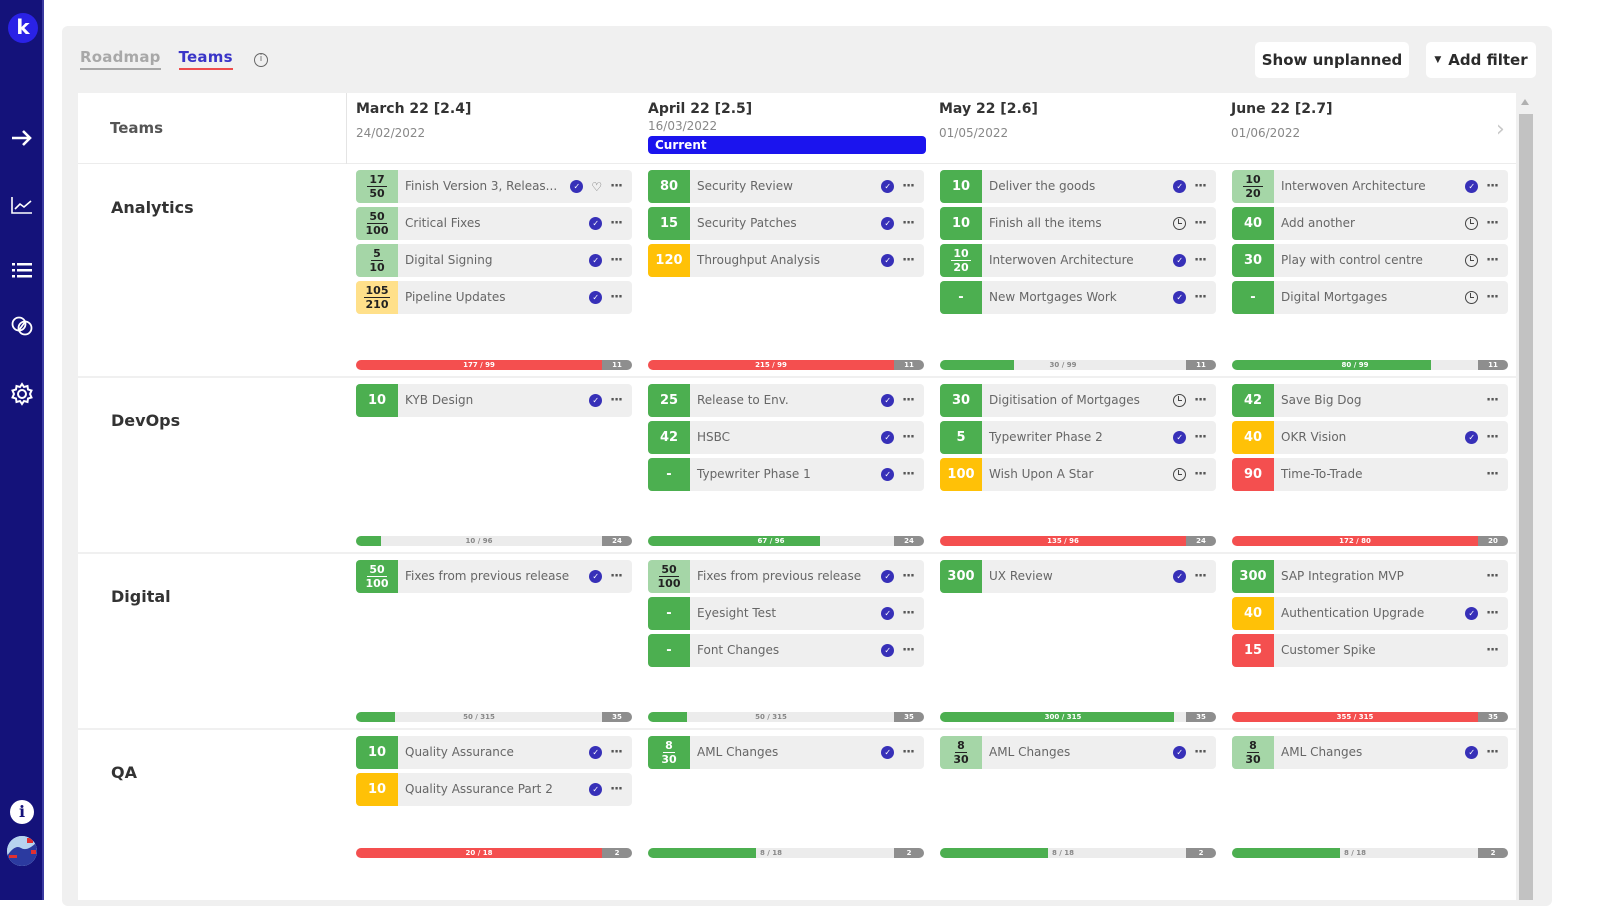 The height and width of the screenshot is (906, 1600). What do you see at coordinates (494, 260) in the screenshot?
I see `work-item-card: 5 10 Digital Signing ✓ ···` at bounding box center [494, 260].